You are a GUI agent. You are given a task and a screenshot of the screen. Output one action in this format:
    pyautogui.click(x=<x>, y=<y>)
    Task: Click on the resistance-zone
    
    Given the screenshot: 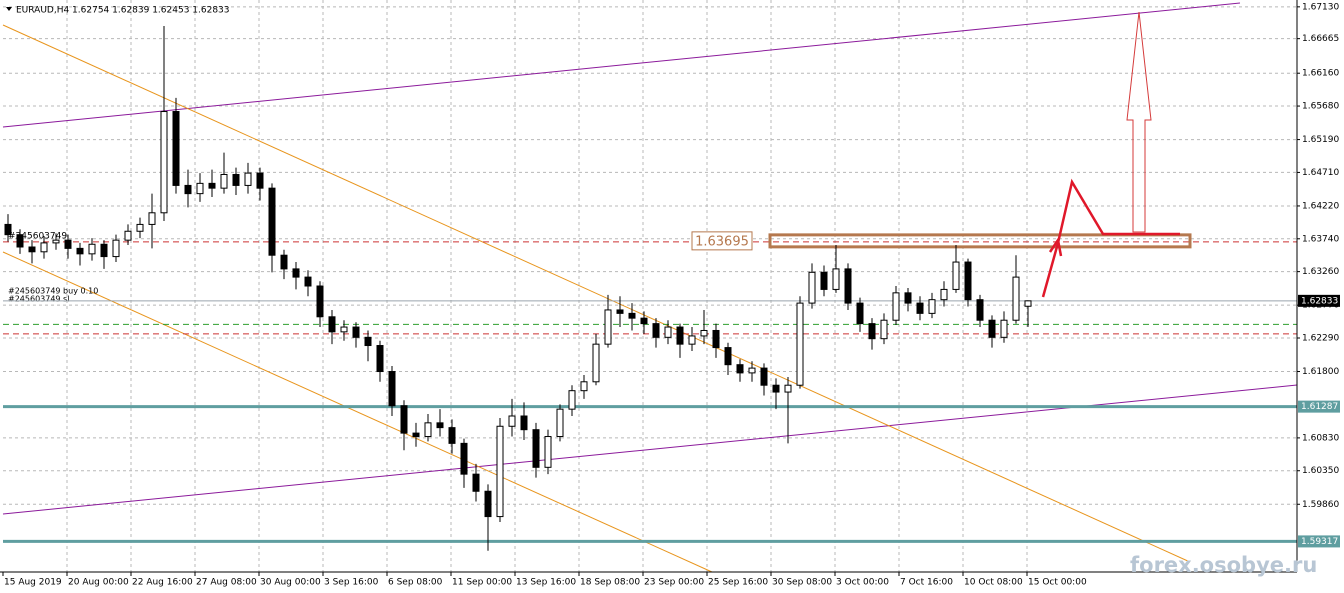 What is the action you would take?
    pyautogui.click(x=980, y=241)
    